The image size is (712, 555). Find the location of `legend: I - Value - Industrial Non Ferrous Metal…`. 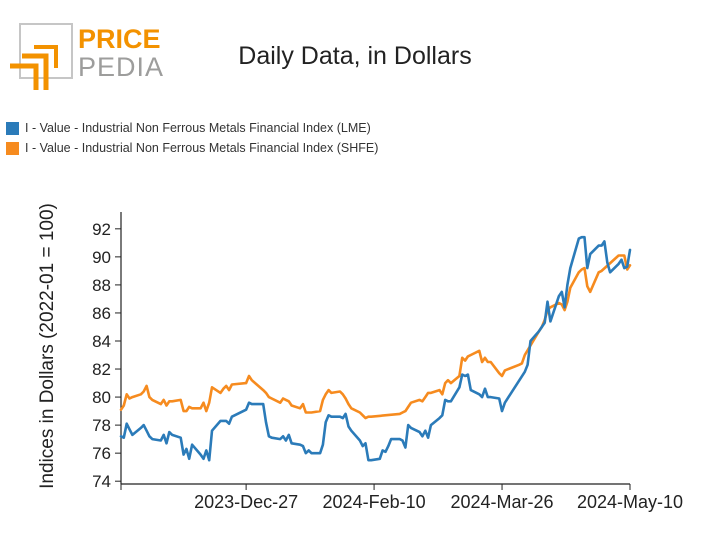

legend: I - Value - Industrial Non Ferrous Metal… is located at coordinates (192, 138).